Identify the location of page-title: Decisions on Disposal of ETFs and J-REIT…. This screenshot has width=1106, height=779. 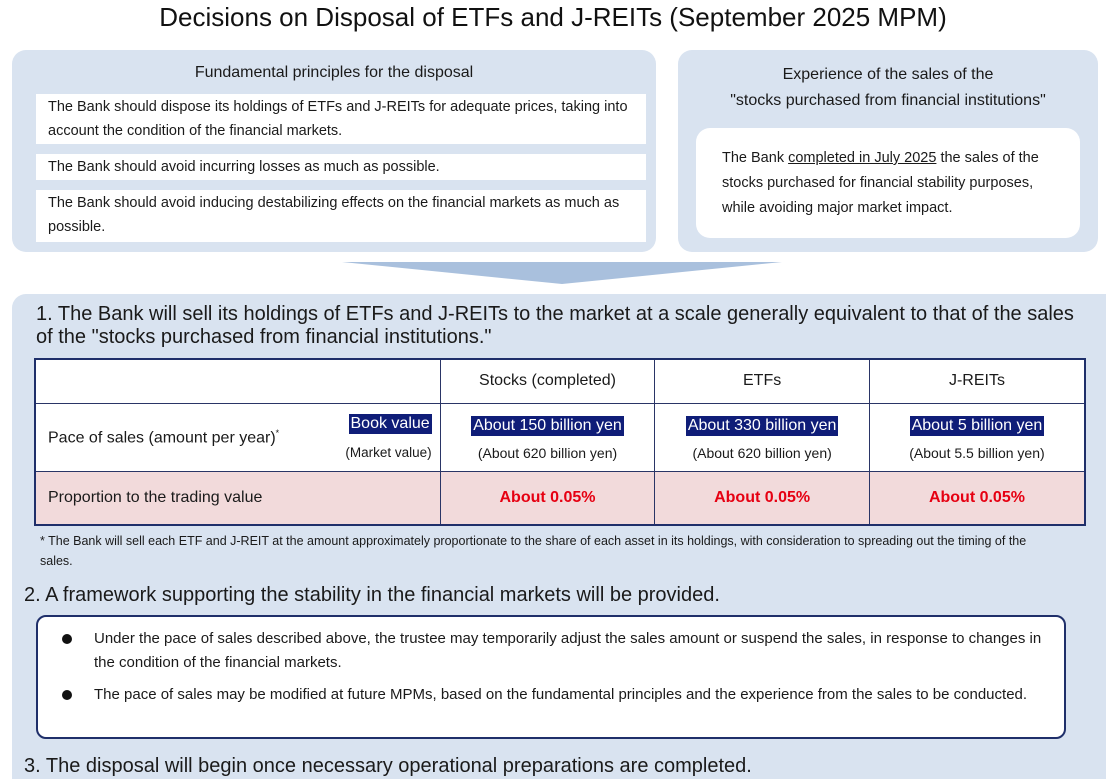
(553, 17).